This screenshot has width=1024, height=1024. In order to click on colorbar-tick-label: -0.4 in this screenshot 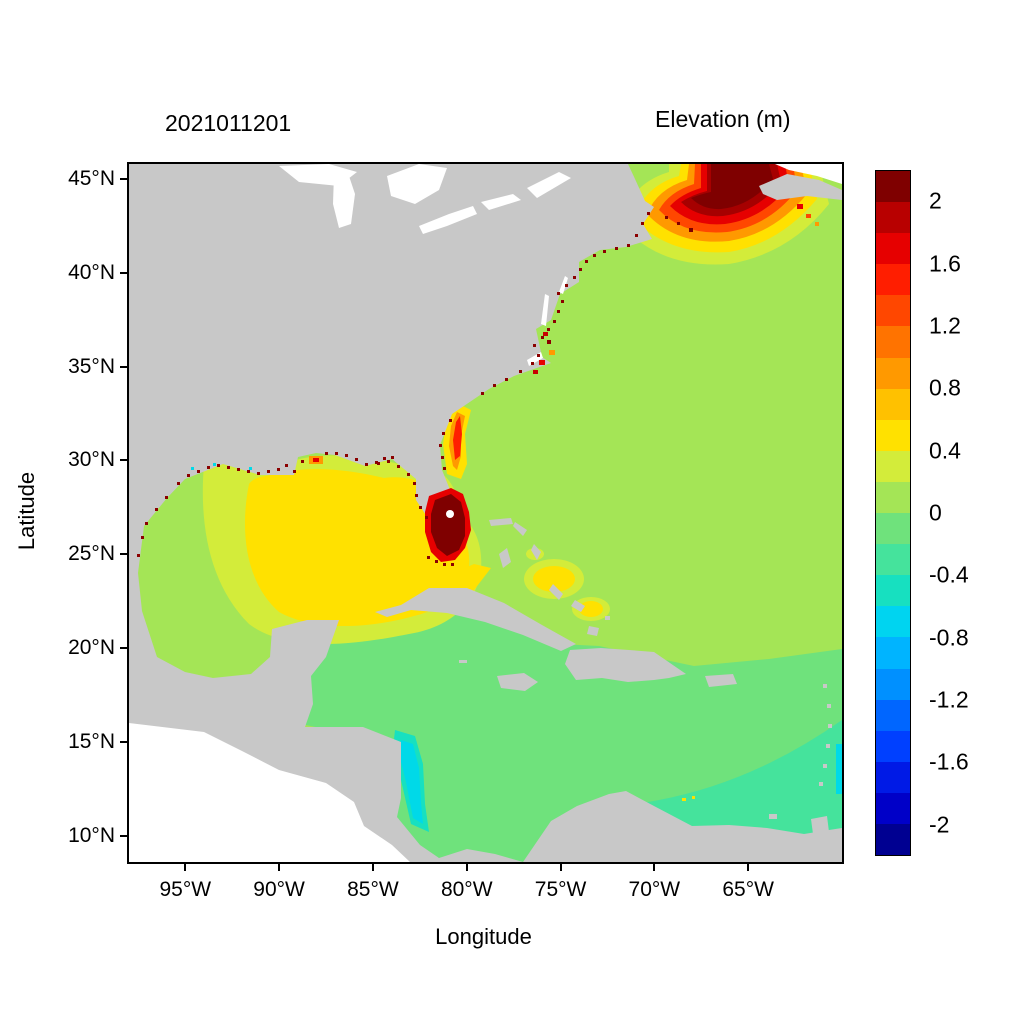, I will do `click(949, 574)`.